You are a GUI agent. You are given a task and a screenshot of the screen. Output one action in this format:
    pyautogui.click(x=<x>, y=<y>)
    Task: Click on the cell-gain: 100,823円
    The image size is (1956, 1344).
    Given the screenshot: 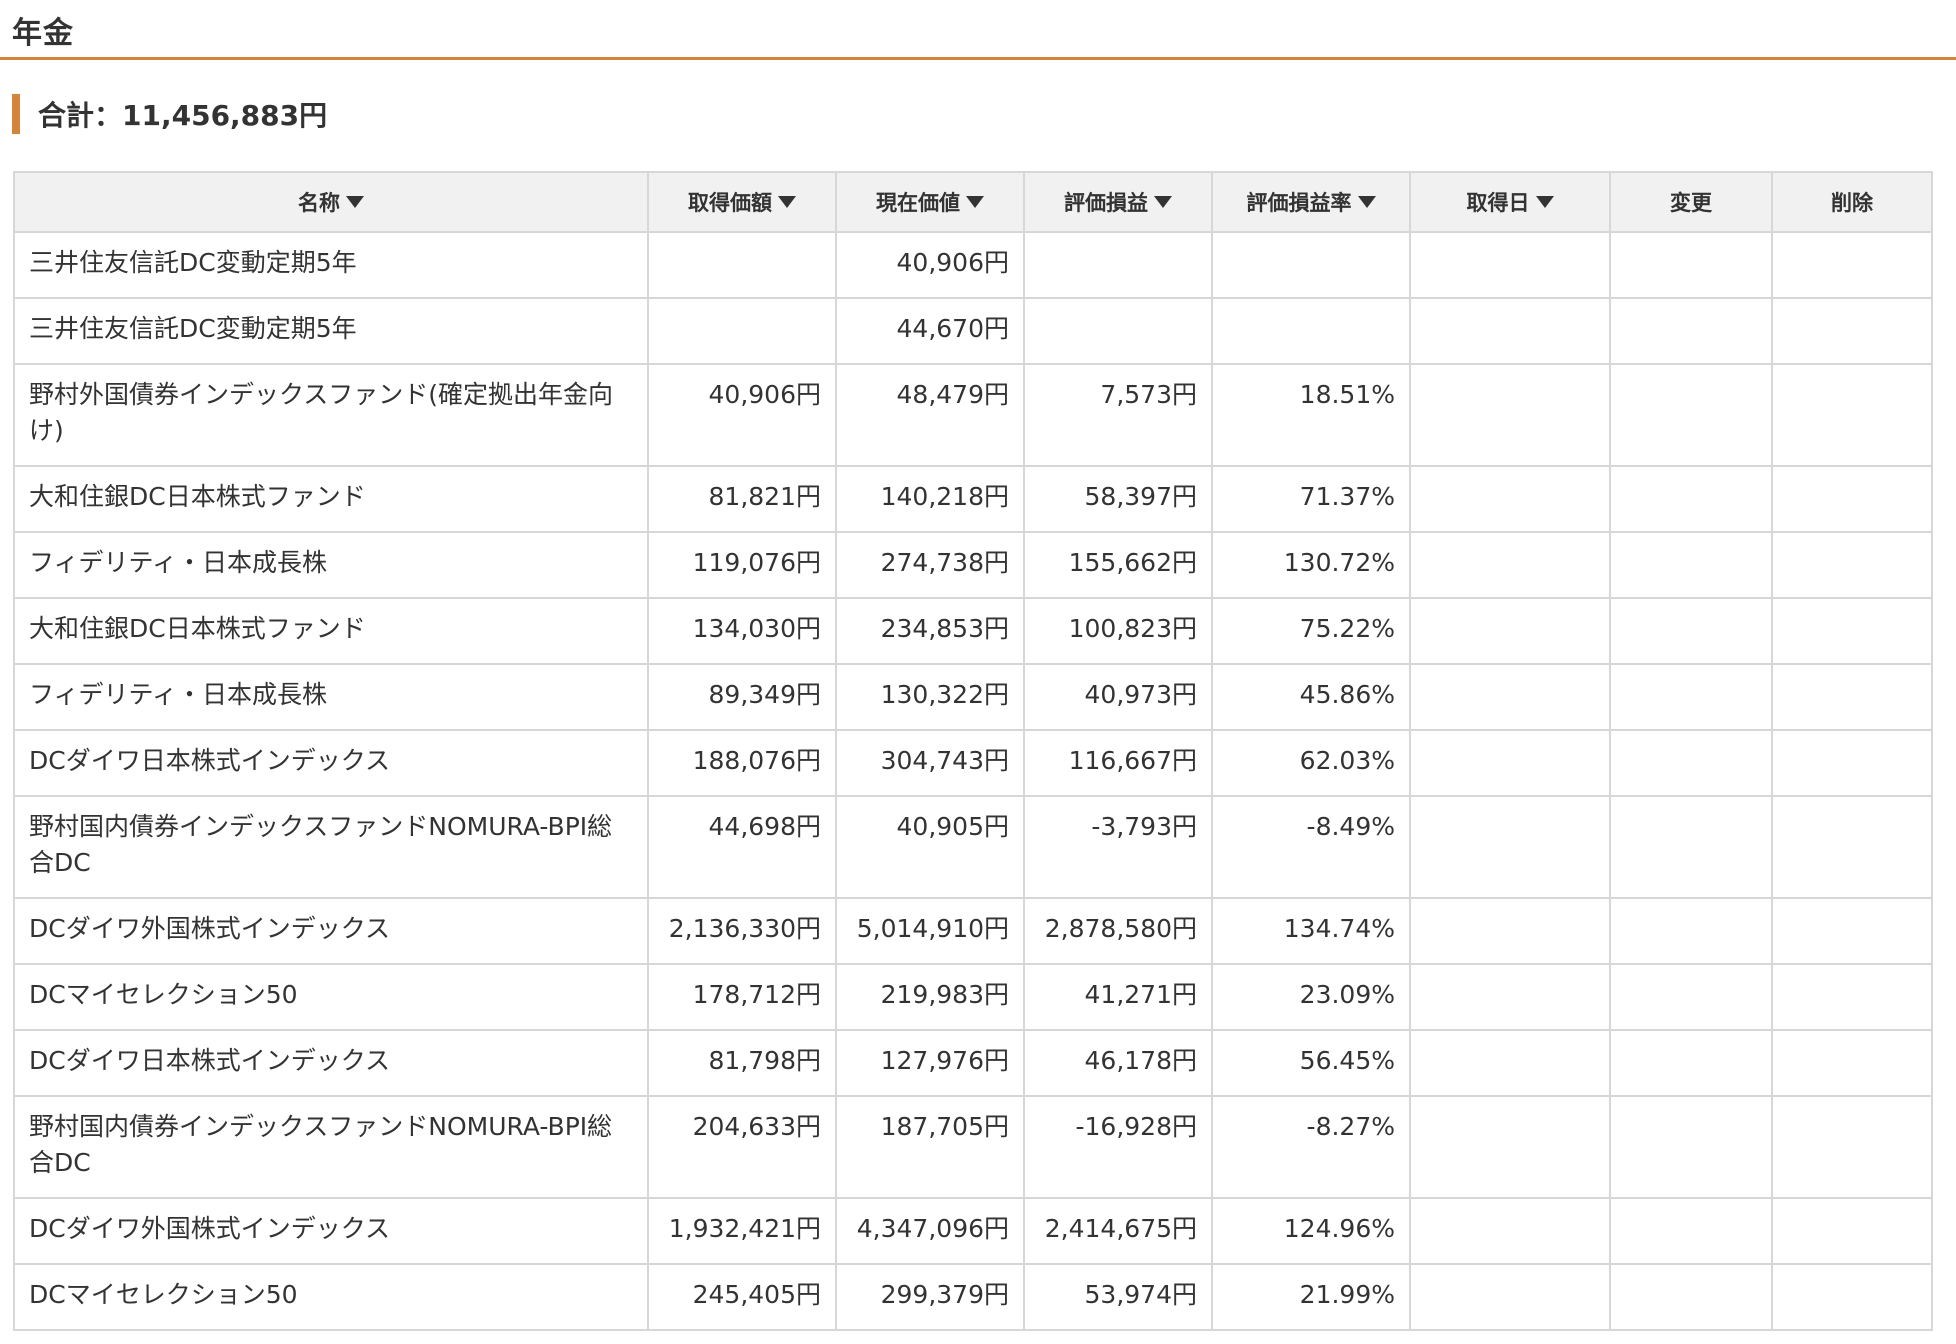 What is the action you would take?
    pyautogui.click(x=1118, y=631)
    